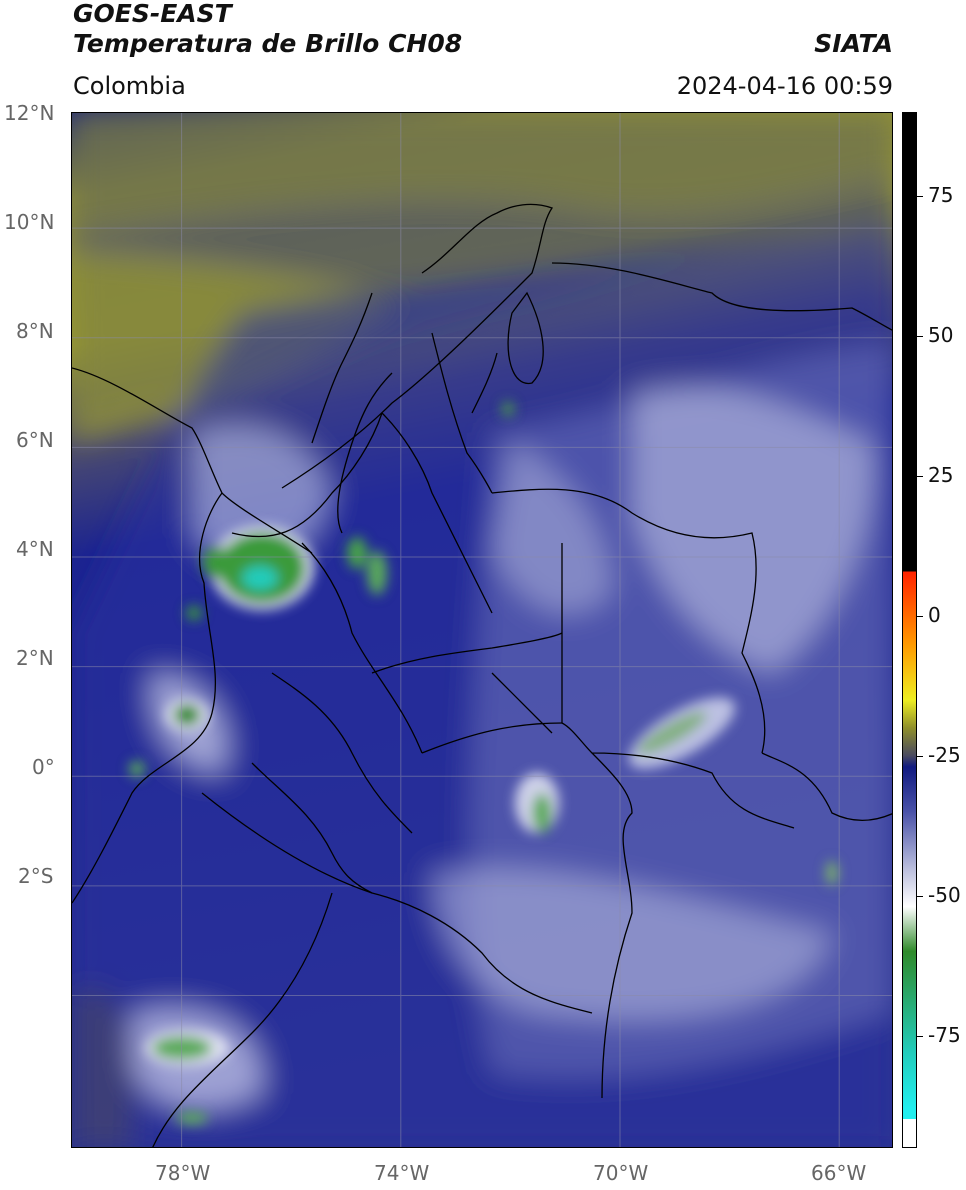  Describe the element at coordinates (944, 755) in the screenshot. I see `colorbar-tick-label: -25` at that location.